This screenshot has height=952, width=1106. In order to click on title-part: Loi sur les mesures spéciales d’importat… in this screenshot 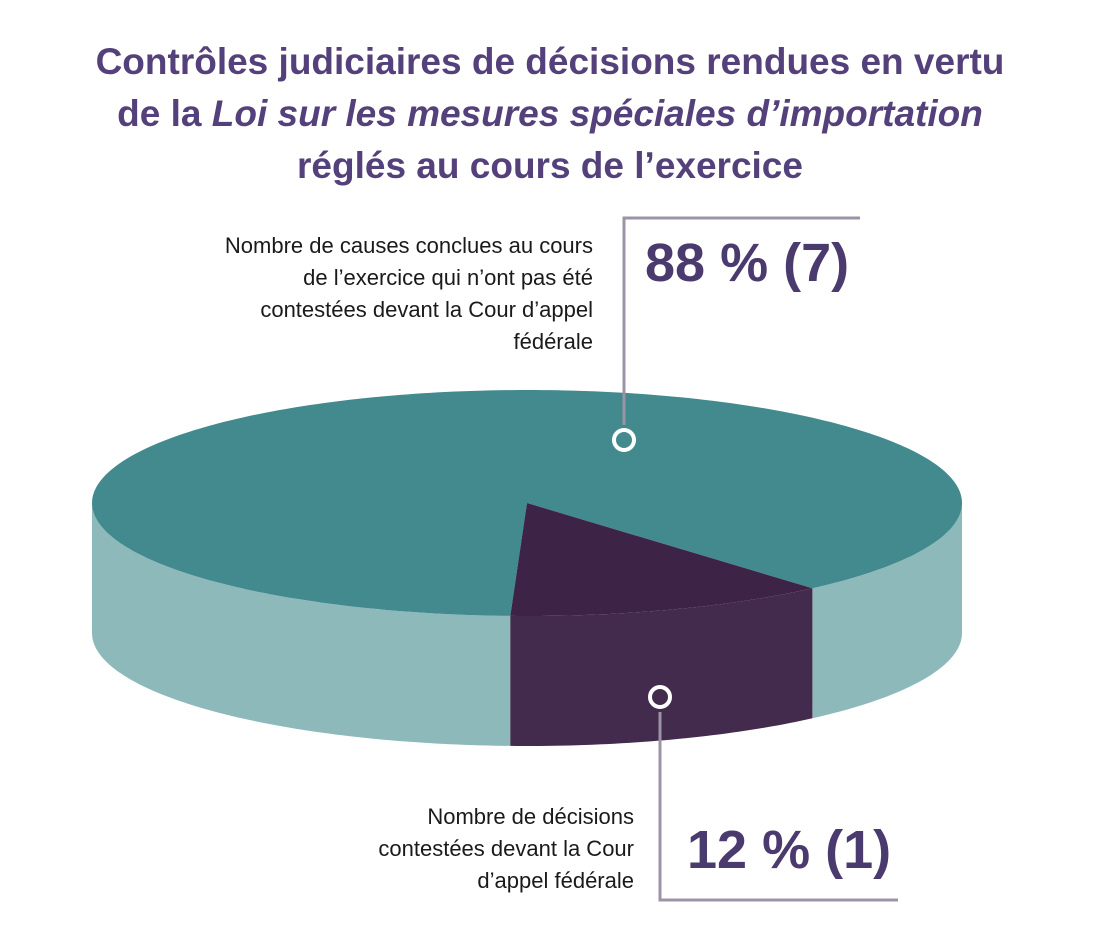, I will do `click(597, 113)`.